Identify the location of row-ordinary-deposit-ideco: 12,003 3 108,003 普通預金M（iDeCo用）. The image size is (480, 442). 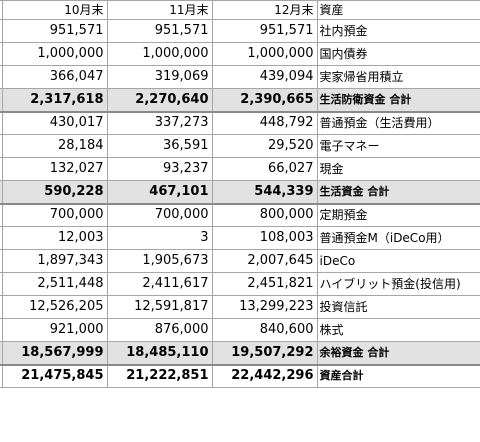
(240, 238).